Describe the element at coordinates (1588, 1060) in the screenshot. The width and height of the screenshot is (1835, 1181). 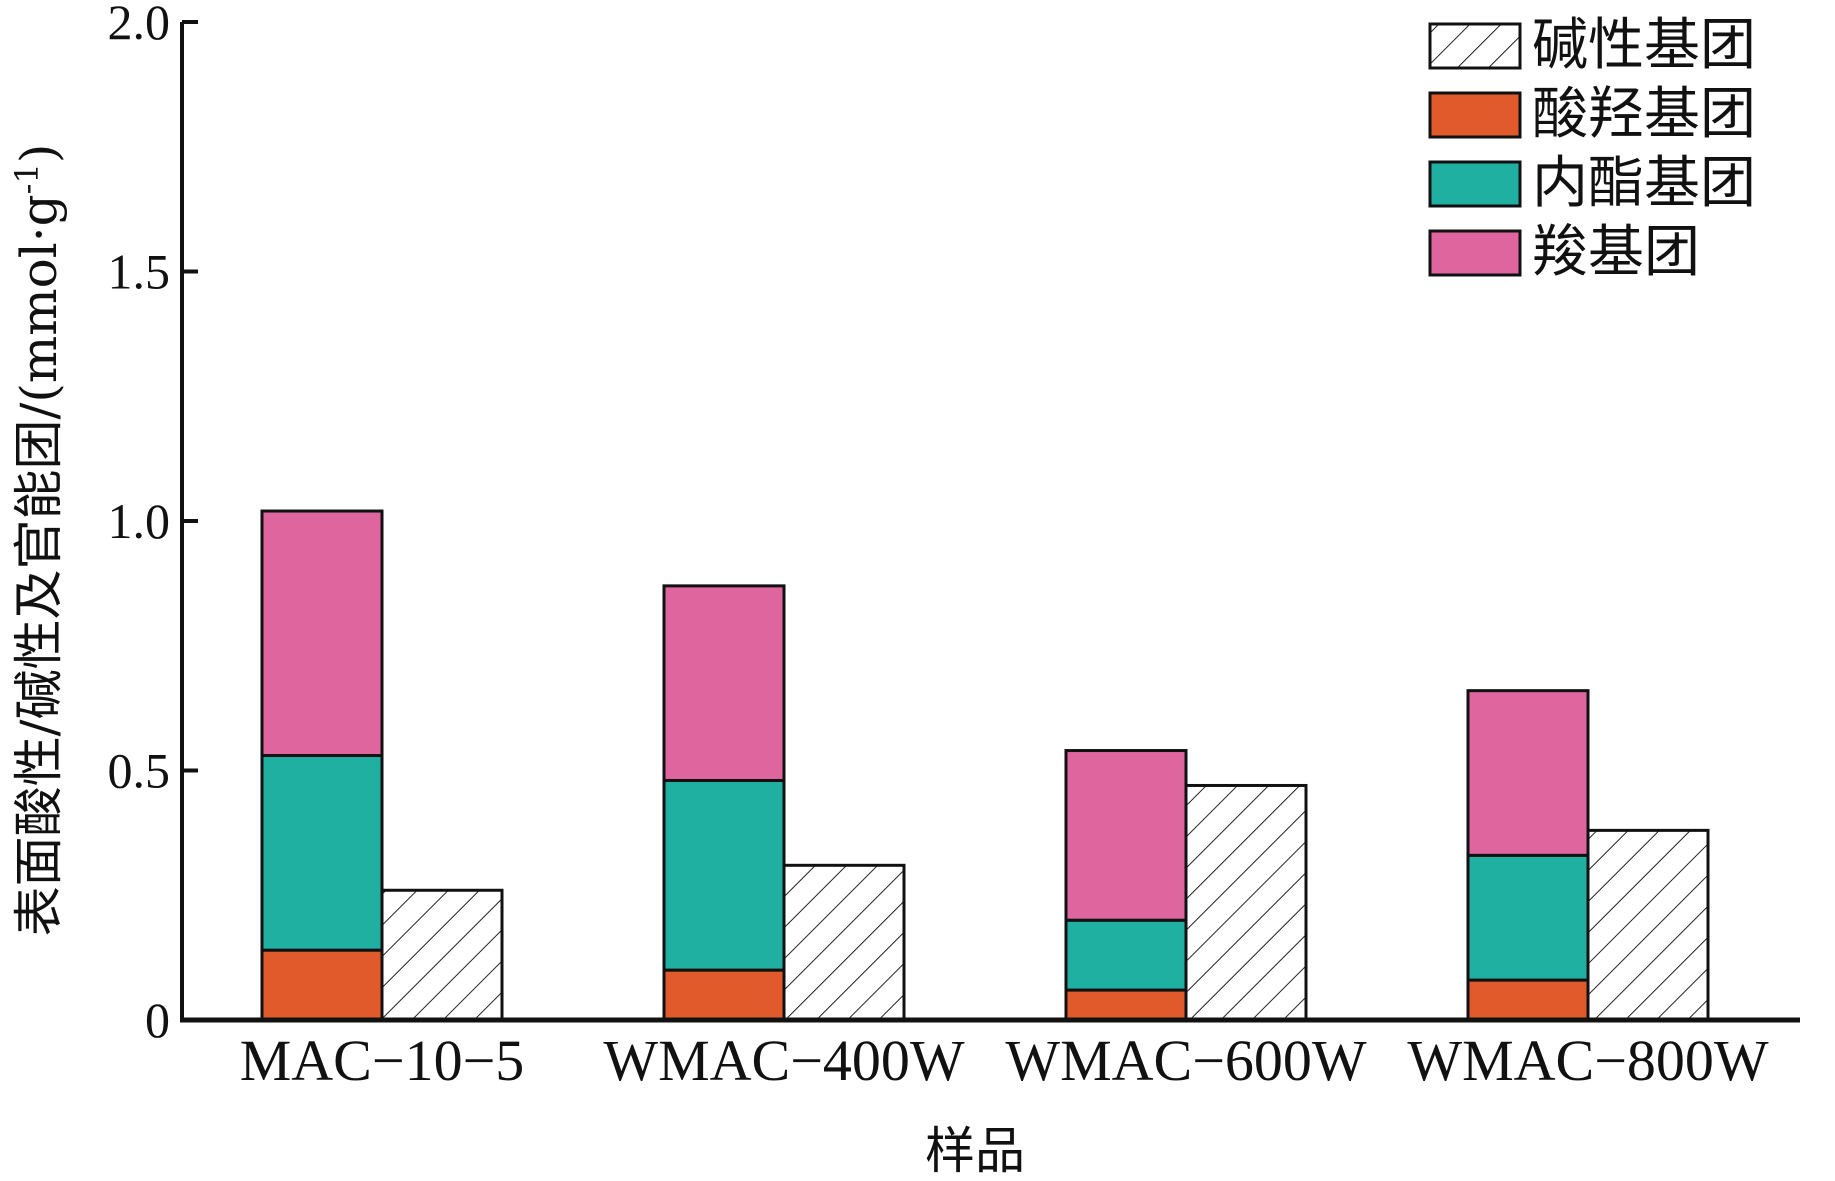
I see `x-tick-label: WMAC−800W` at that location.